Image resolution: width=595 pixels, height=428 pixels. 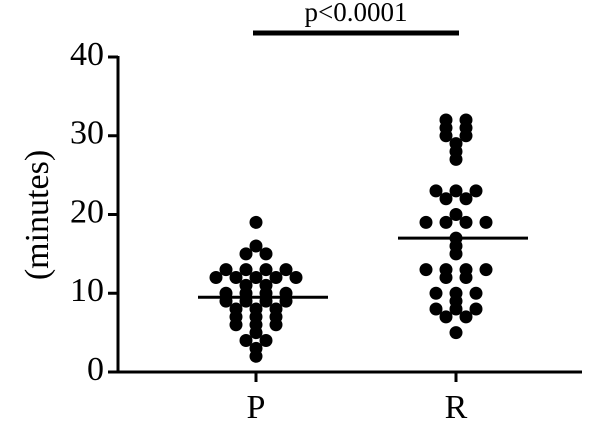 I want to click on y-tick-label: 10, so click(x=87, y=290).